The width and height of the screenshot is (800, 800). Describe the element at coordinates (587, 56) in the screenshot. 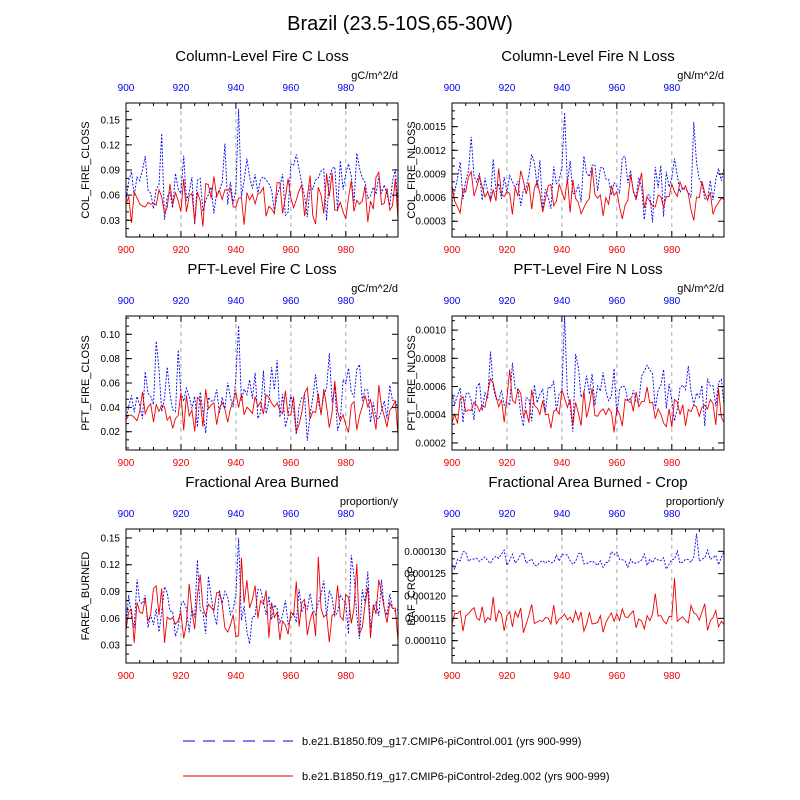

I see `panel-title: Column-Level Fire N Loss` at that location.